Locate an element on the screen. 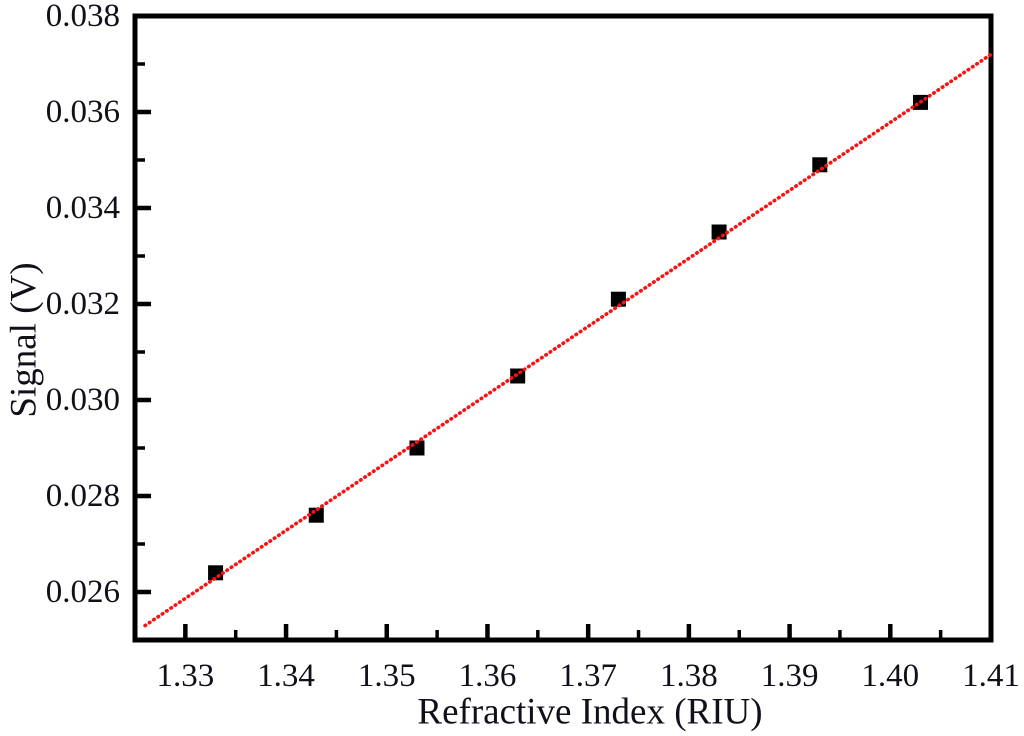 This screenshot has width=1024, height=736. x-tick-label: 1.39 is located at coordinates (790, 676).